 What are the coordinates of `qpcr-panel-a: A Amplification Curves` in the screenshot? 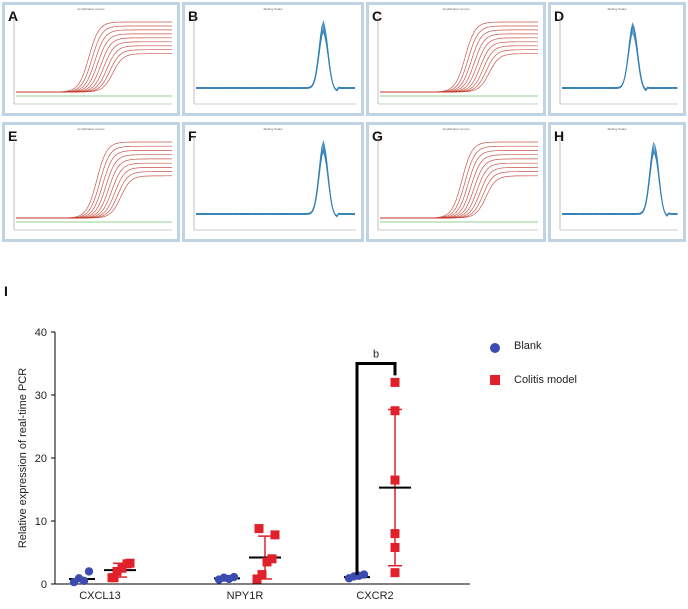 It's located at (91, 59).